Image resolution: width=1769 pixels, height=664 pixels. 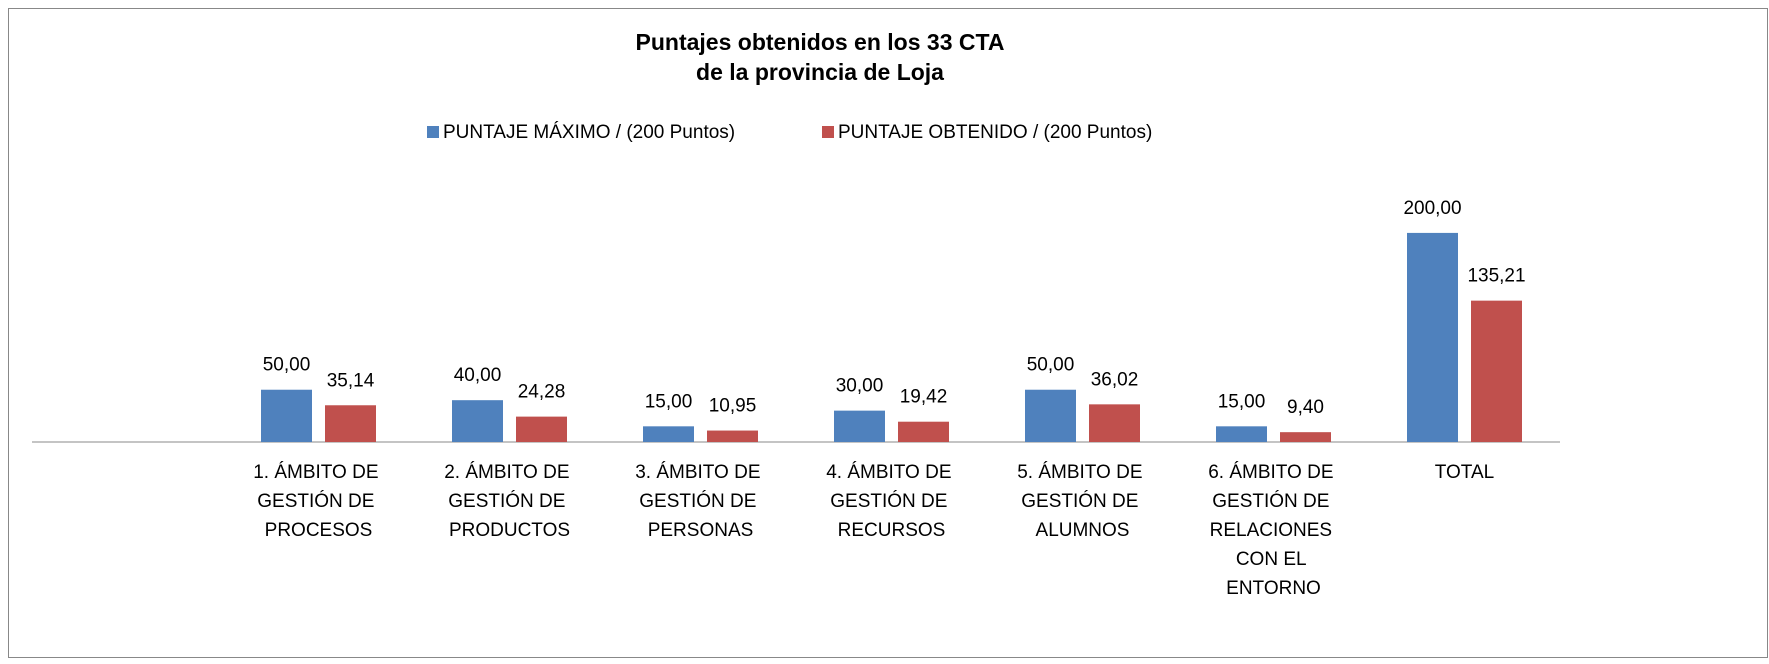 What do you see at coordinates (1115, 379) in the screenshot?
I see `data-label: 36,02` at bounding box center [1115, 379].